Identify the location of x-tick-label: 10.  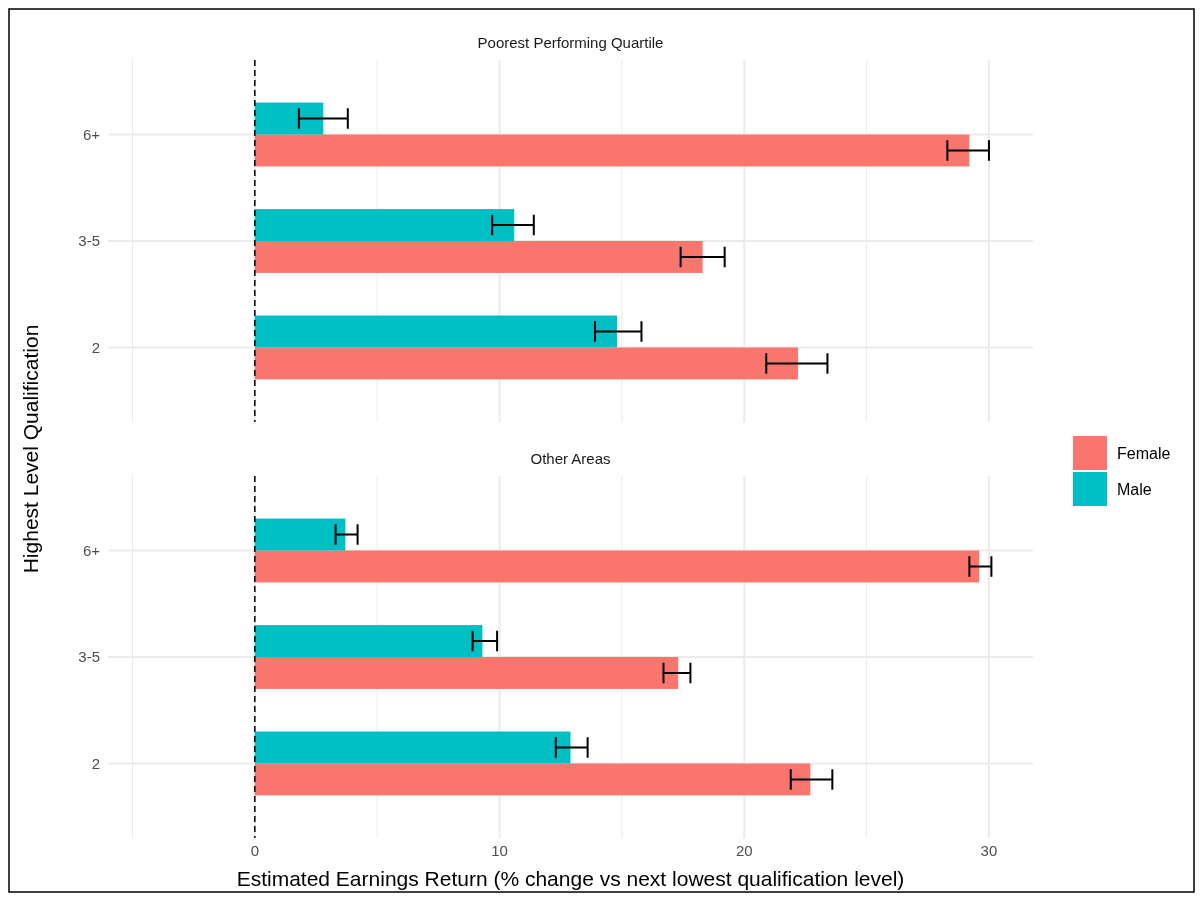
(499, 850).